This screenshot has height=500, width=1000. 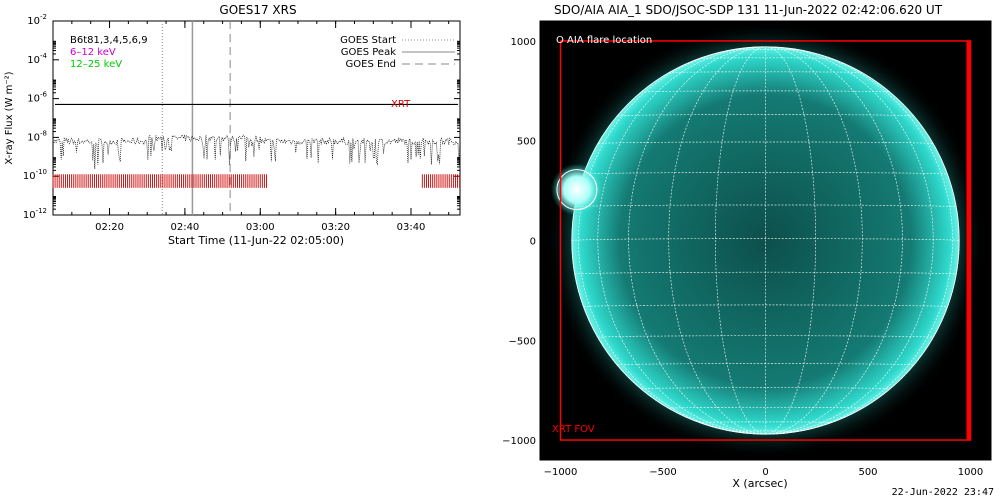 What do you see at coordinates (196, 118) in the screenshot?
I see `goes-event-lines` at bounding box center [196, 118].